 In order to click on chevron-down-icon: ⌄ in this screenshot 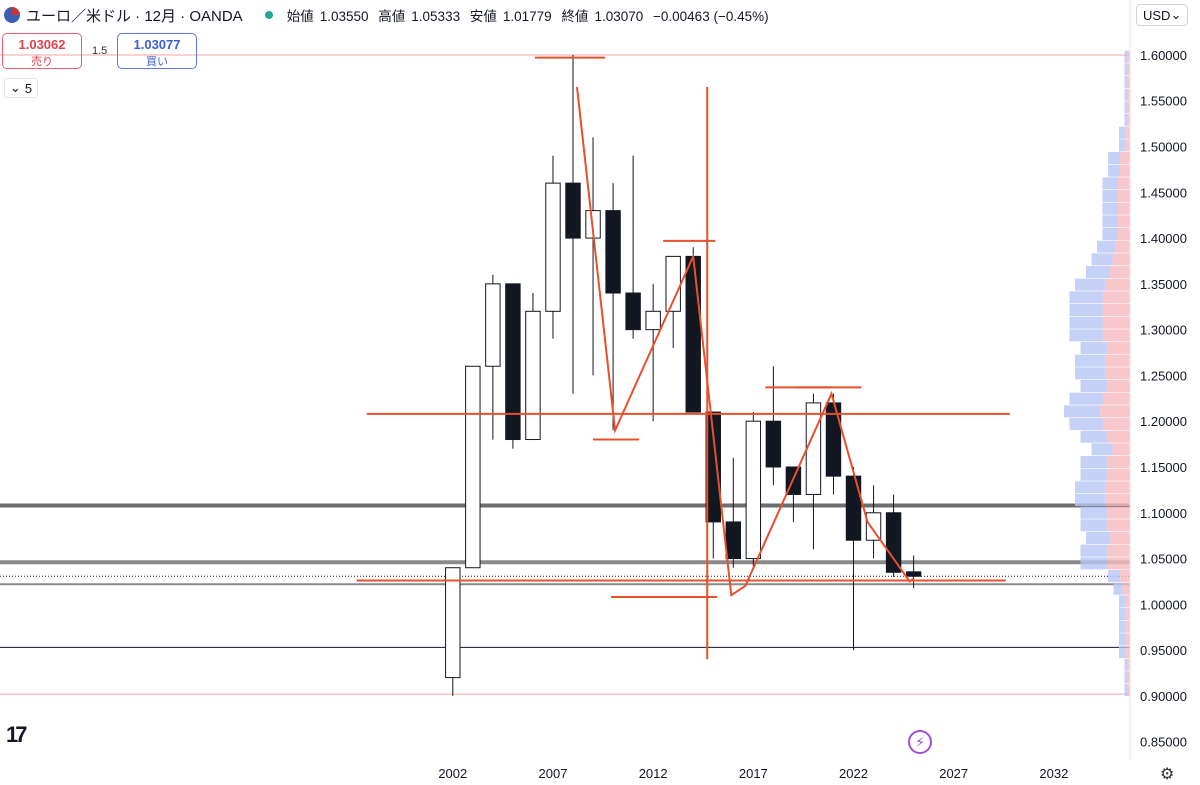, I will do `click(1176, 14)`.